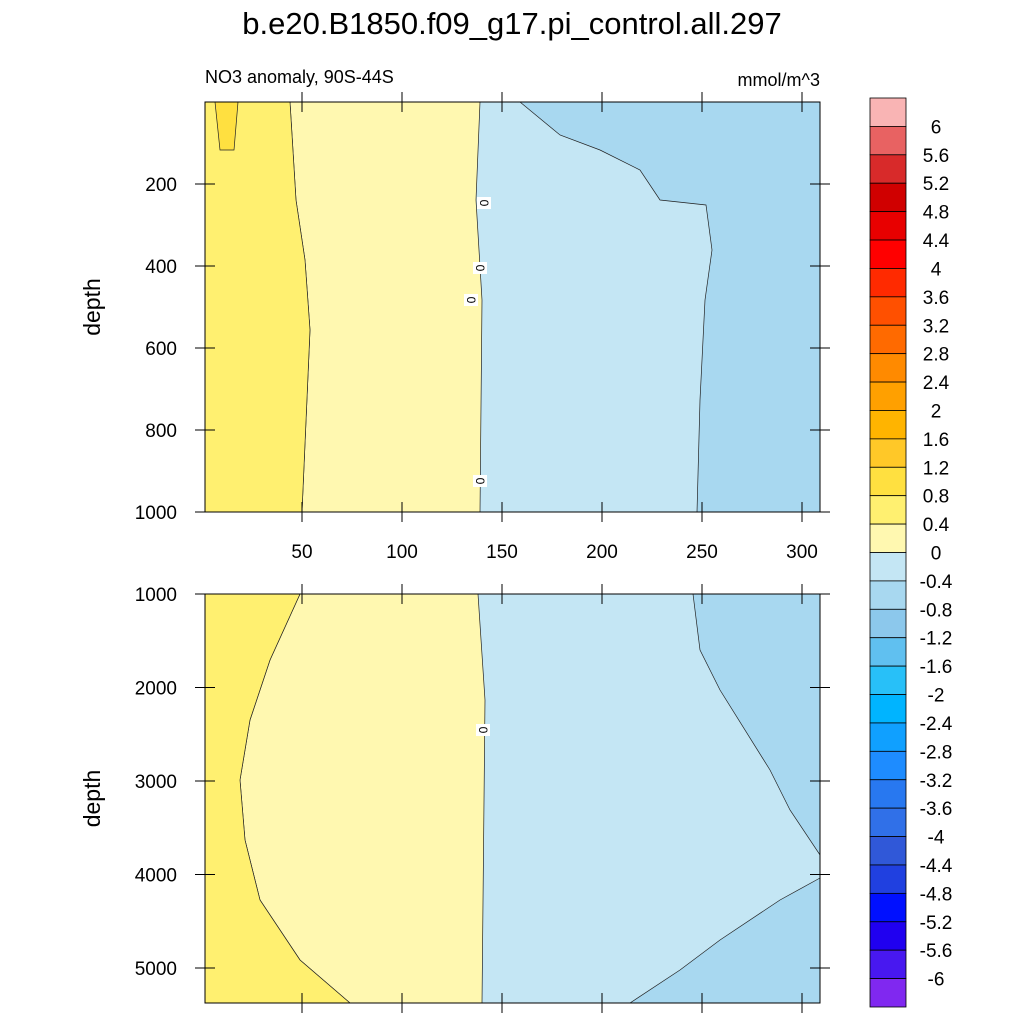 This screenshot has height=1029, width=1024. Describe the element at coordinates (512, 23) in the screenshot. I see `chart-title: b.e20.B1850.f09_g17.pi_control.all.297` at that location.